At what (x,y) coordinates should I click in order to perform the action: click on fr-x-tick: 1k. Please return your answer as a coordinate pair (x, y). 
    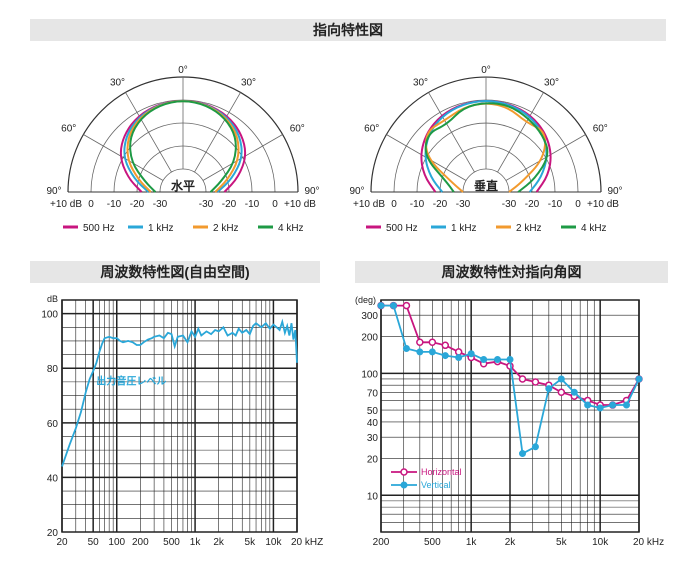
    Looking at the image, I should click on (196, 542).